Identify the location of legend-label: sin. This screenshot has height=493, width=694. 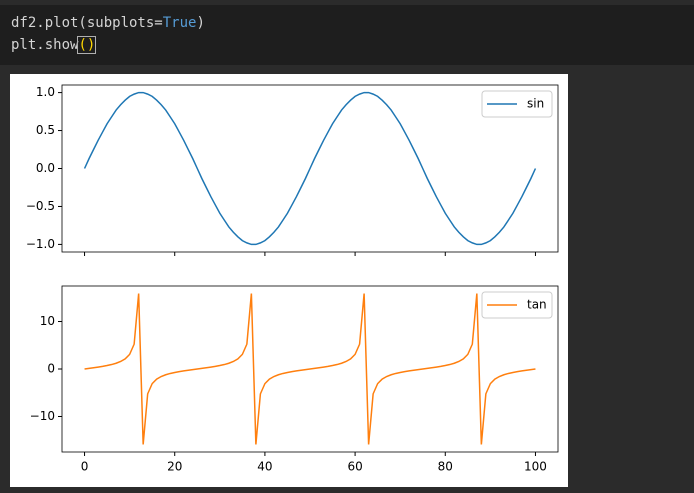
(535, 104).